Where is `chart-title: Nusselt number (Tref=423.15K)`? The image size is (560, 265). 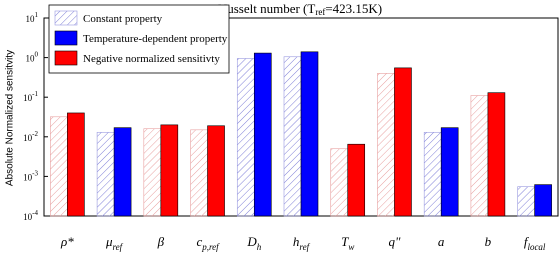 chart-title: Nusselt number (Tref=423.15K) is located at coordinates (300, 9).